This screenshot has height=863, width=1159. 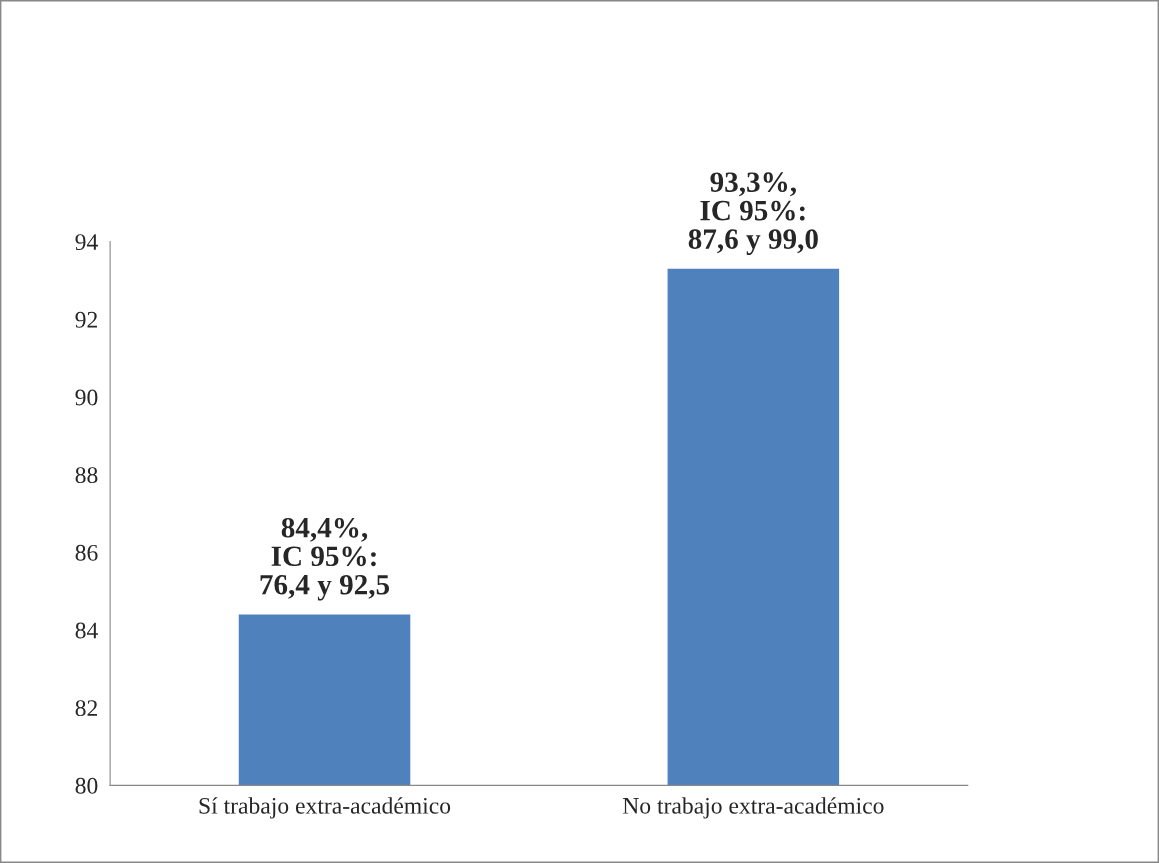 What do you see at coordinates (86, 785) in the screenshot?
I see `y-tick-label: 80` at bounding box center [86, 785].